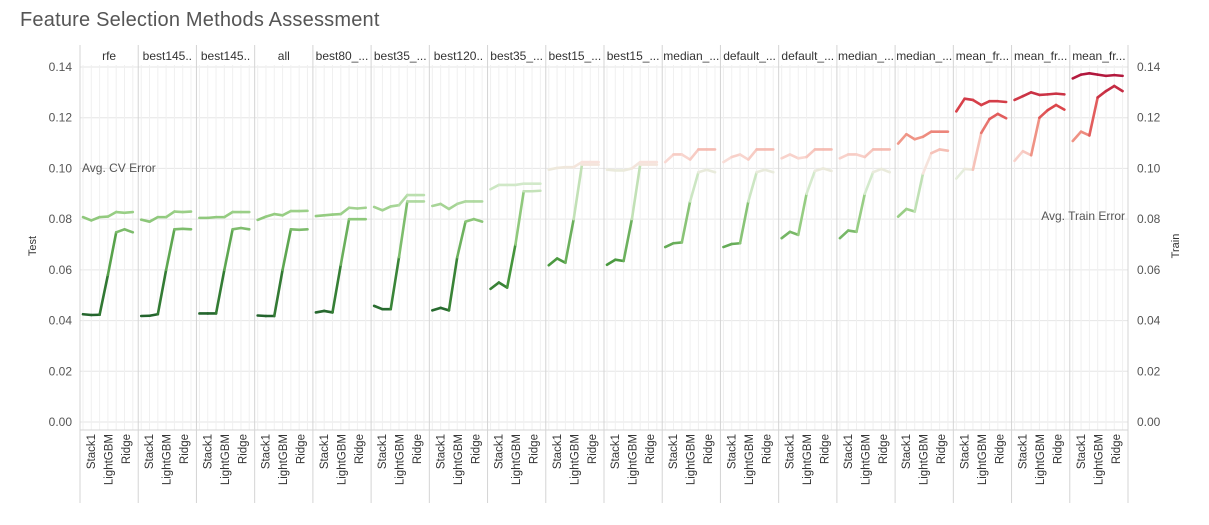 This screenshot has height=525, width=1209. Describe the element at coordinates (1149, 67) in the screenshot. I see `y-tick-label-right: 0.14` at that location.